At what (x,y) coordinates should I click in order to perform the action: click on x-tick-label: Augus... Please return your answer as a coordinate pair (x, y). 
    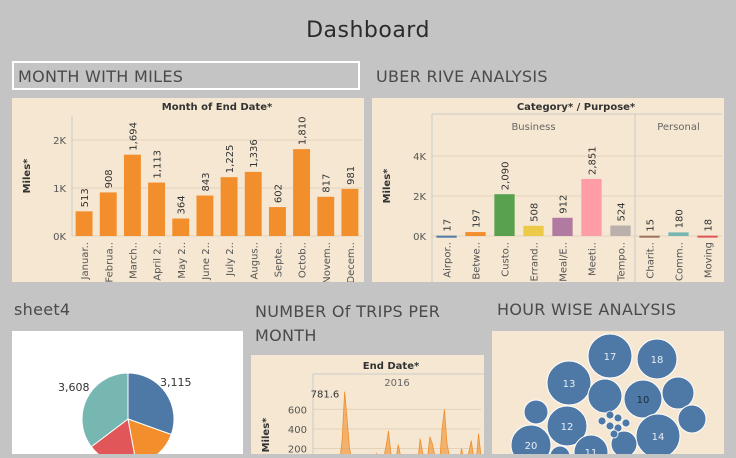
    Looking at the image, I should click on (254, 260).